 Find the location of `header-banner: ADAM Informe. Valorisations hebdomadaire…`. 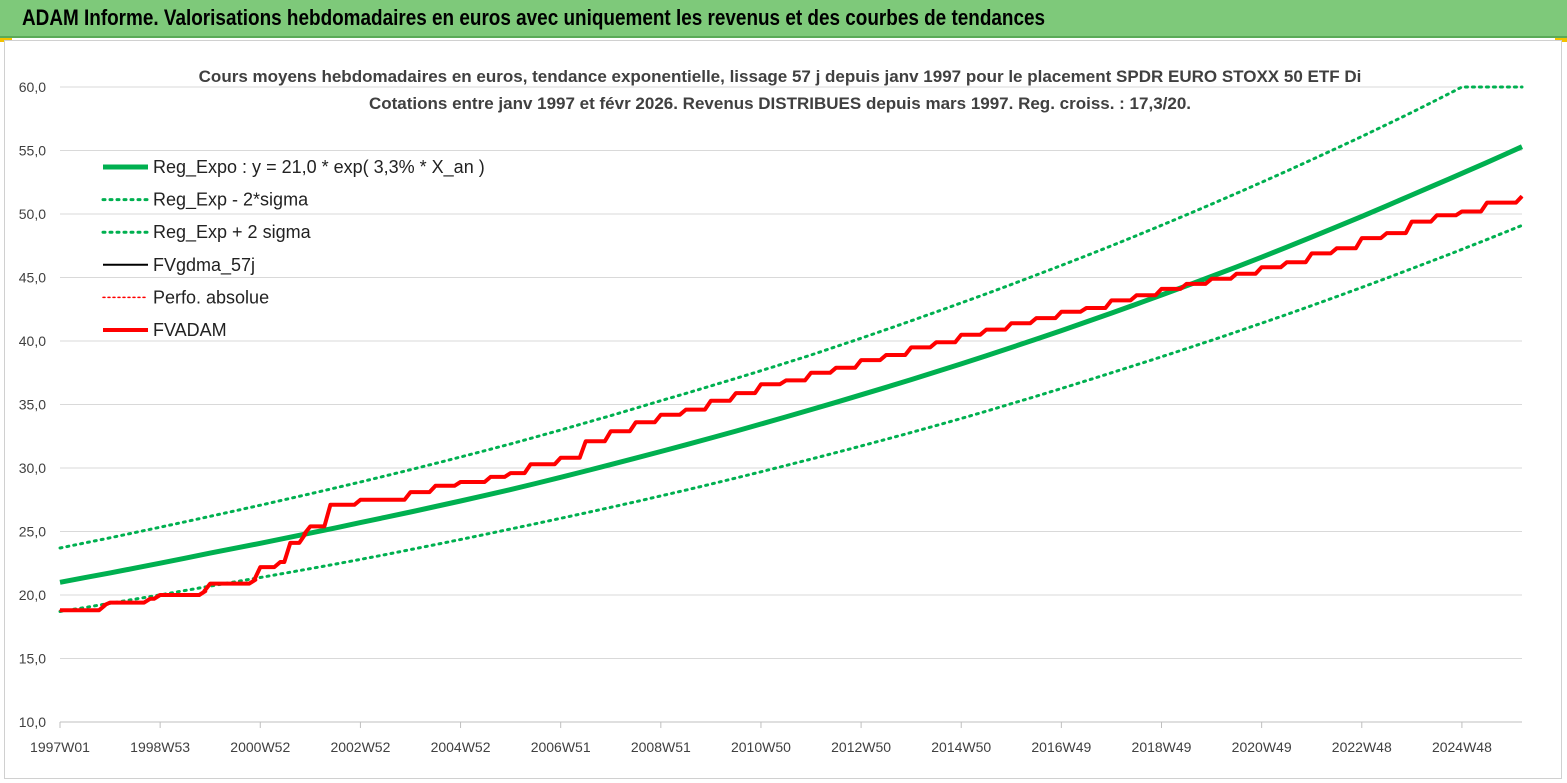

header-banner: ADAM Informe. Valorisations hebdomadaire… is located at coordinates (783, 19).